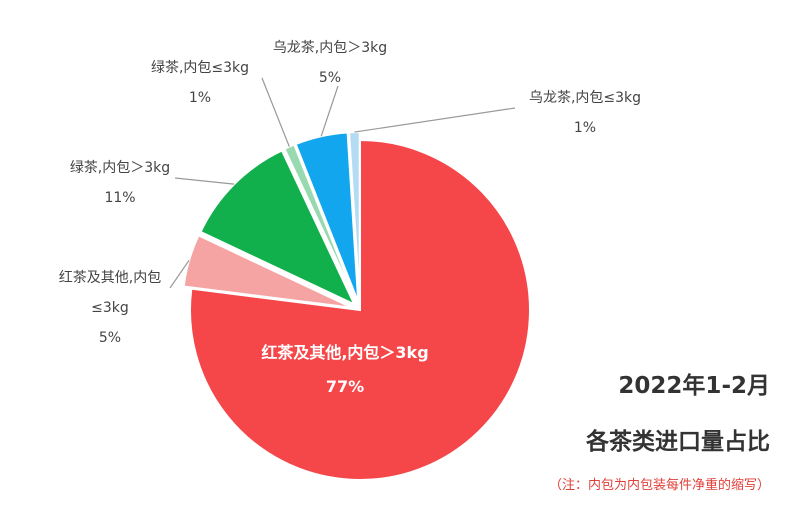 This screenshot has width=800, height=530. I want to click on chart-note: （注：内包为内包装每件净重的缩写）, so click(659, 485).